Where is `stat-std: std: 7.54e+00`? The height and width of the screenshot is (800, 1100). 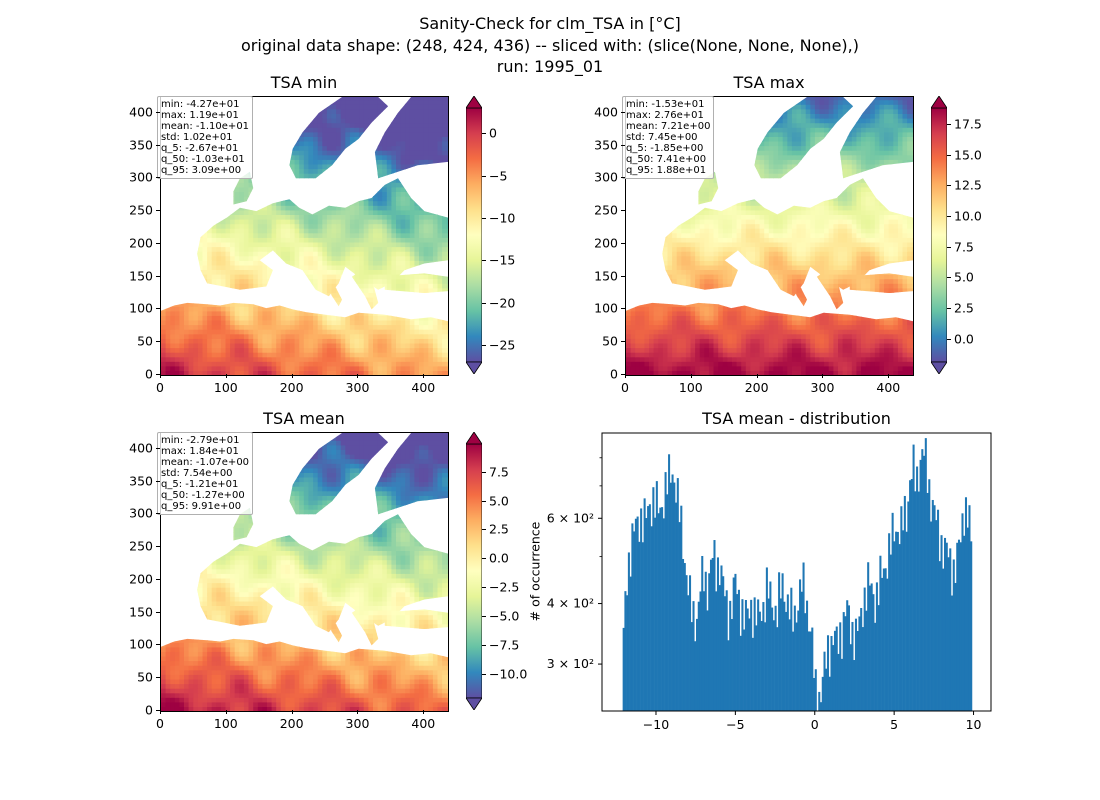 stat-std: std: 7.54e+00 is located at coordinates (197, 473).